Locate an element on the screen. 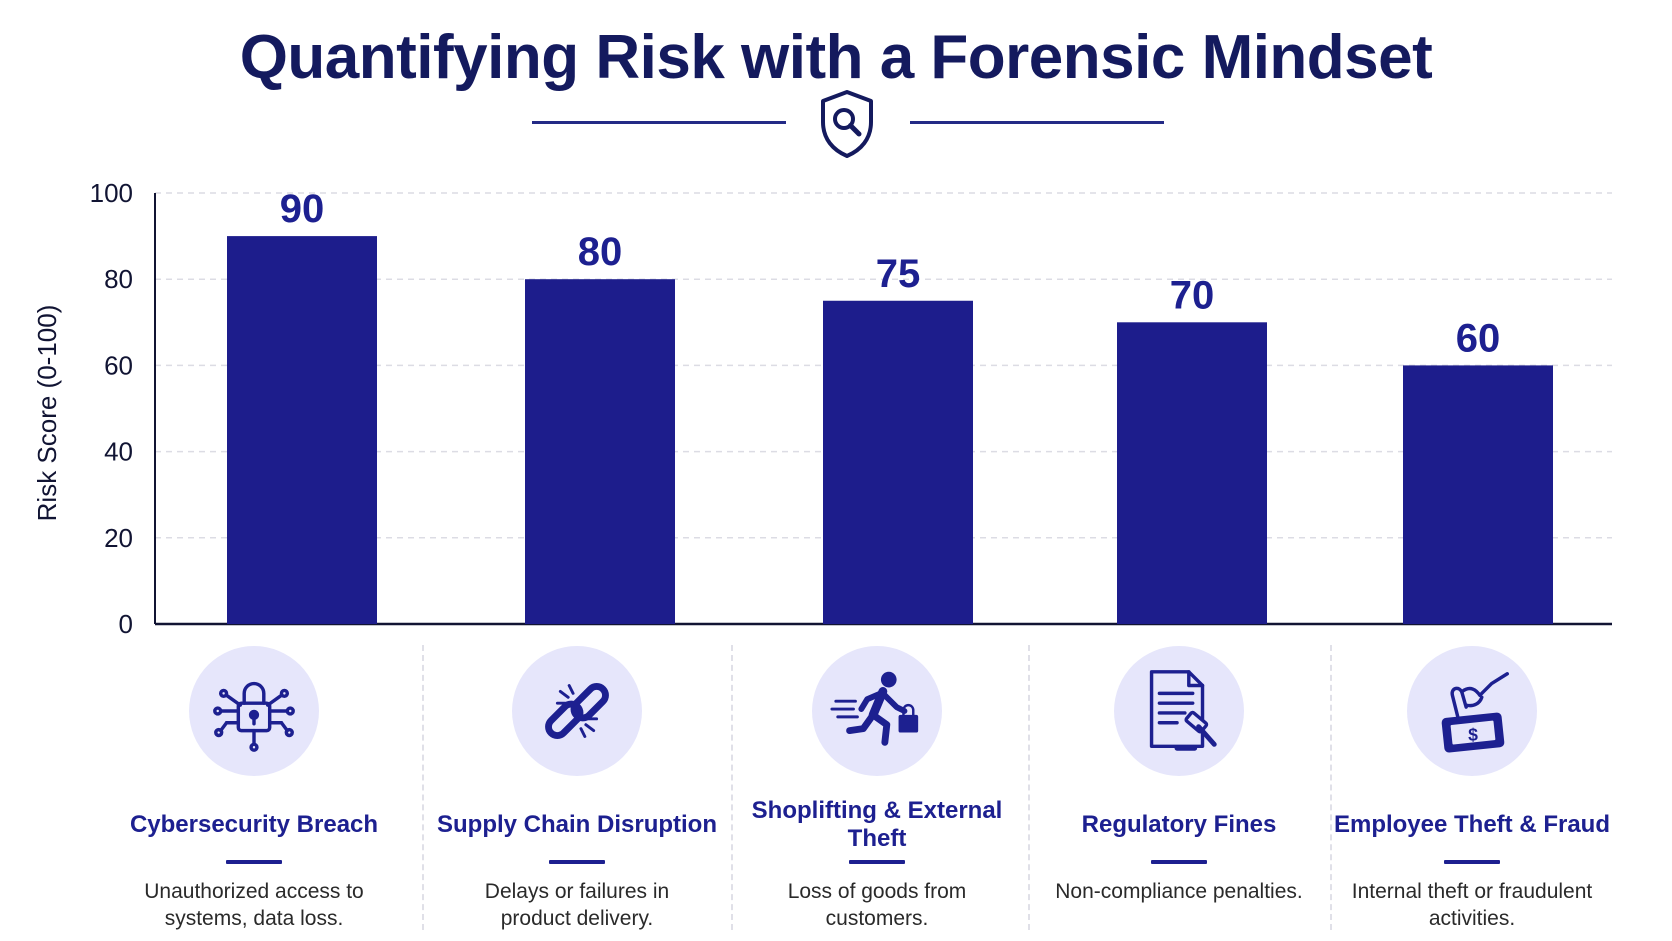 The height and width of the screenshot is (941, 1672). category-description: Non-compliance penalties. is located at coordinates (1179, 891).